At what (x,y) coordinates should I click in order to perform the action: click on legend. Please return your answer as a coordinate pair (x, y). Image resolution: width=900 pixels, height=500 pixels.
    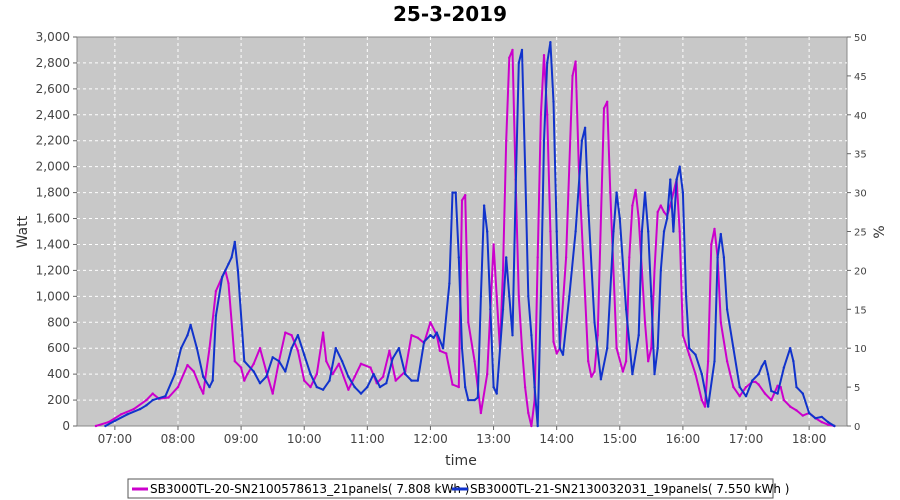
    Looking at the image, I should click on (450, 488).